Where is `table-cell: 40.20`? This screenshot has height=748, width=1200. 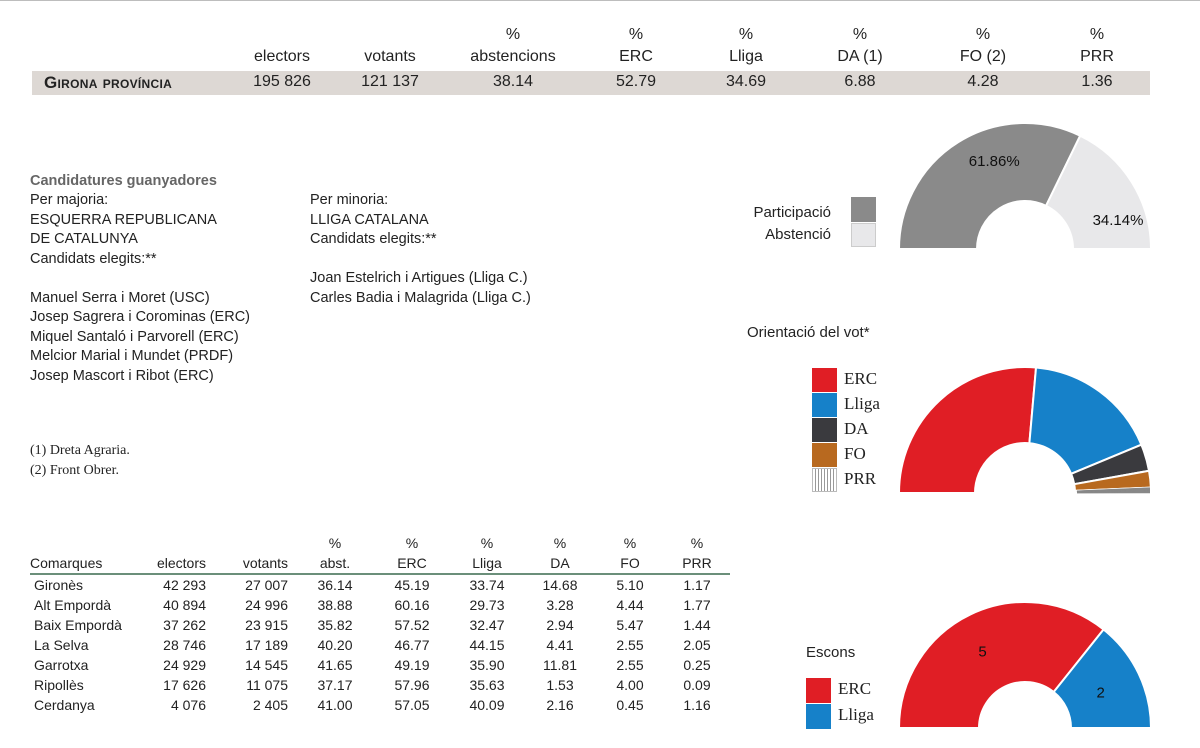 table-cell: 40.20 is located at coordinates (335, 645).